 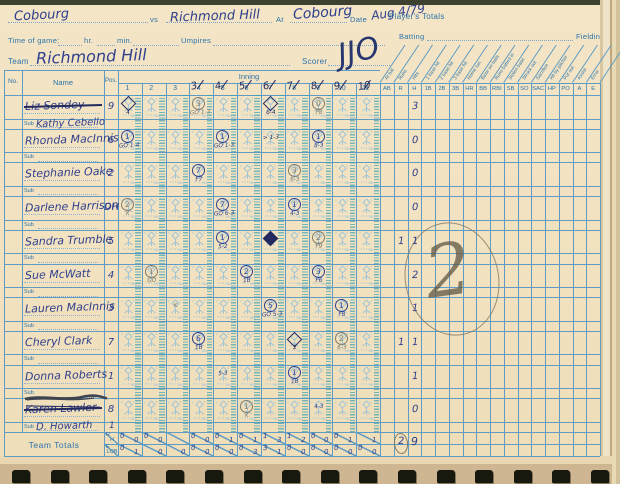 I want to click on sub-player-pos: 1, so click(x=111, y=425).